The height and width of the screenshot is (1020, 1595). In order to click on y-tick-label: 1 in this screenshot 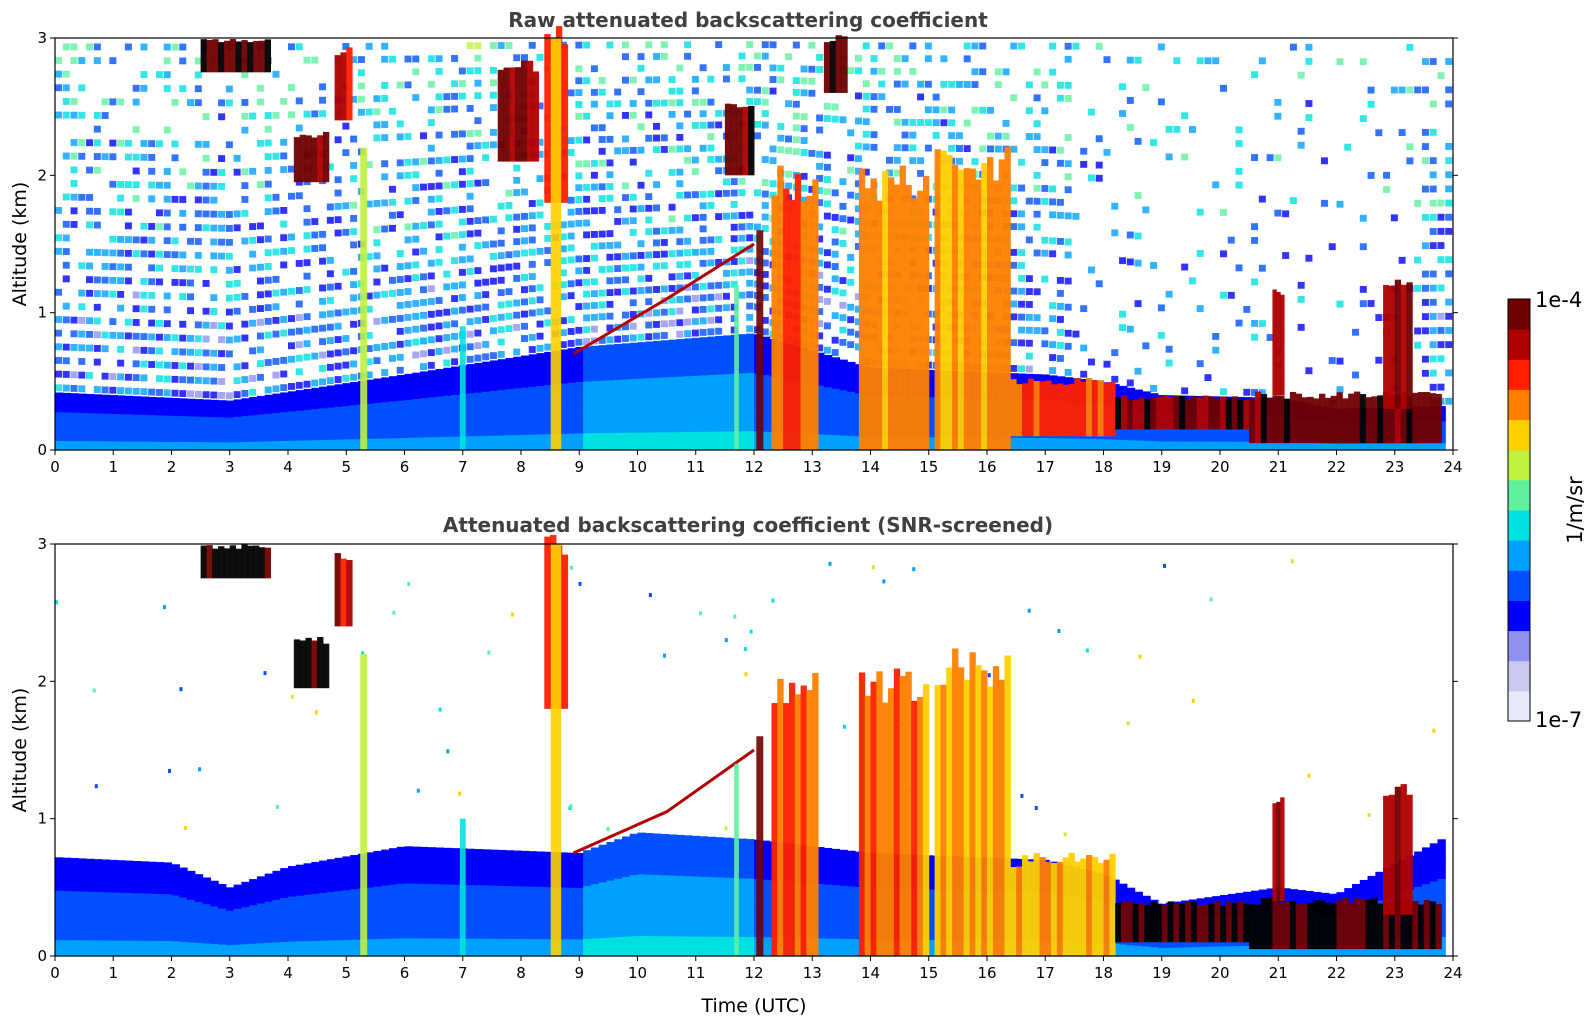, I will do `click(42, 313)`.